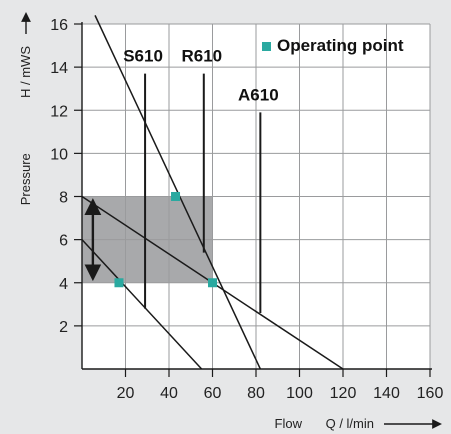 The image size is (451, 434). Describe the element at coordinates (169, 393) in the screenshot. I see `x-tick-label: 40` at that location.